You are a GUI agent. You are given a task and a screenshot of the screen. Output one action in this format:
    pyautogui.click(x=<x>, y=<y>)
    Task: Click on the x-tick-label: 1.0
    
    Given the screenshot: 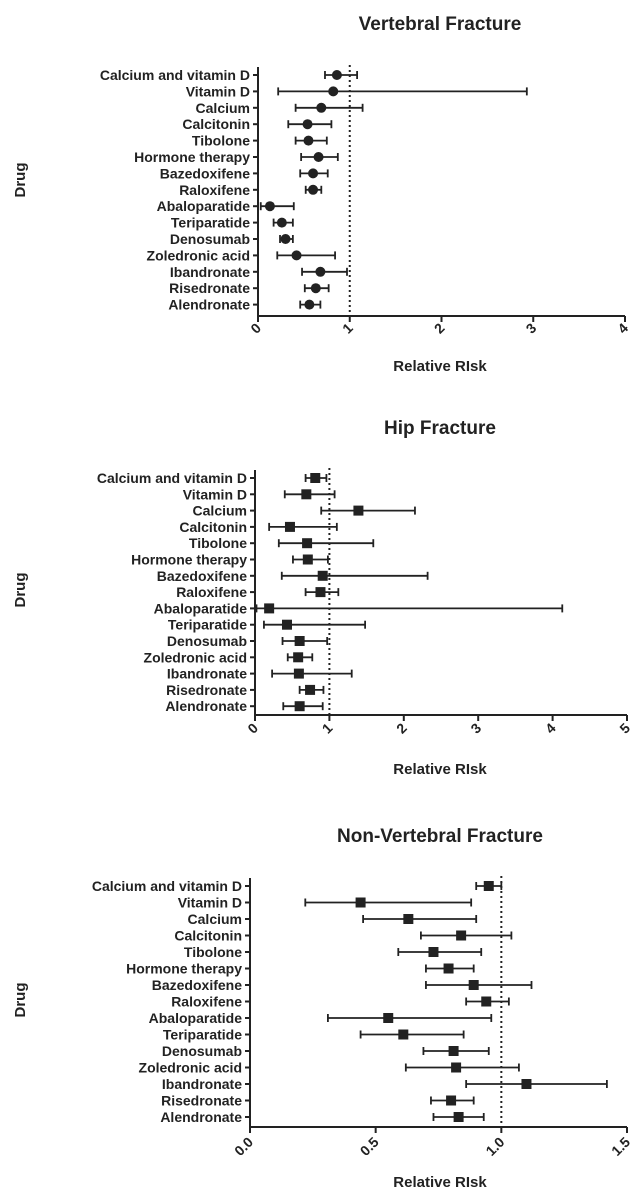 What is the action you would take?
    pyautogui.click(x=494, y=1146)
    